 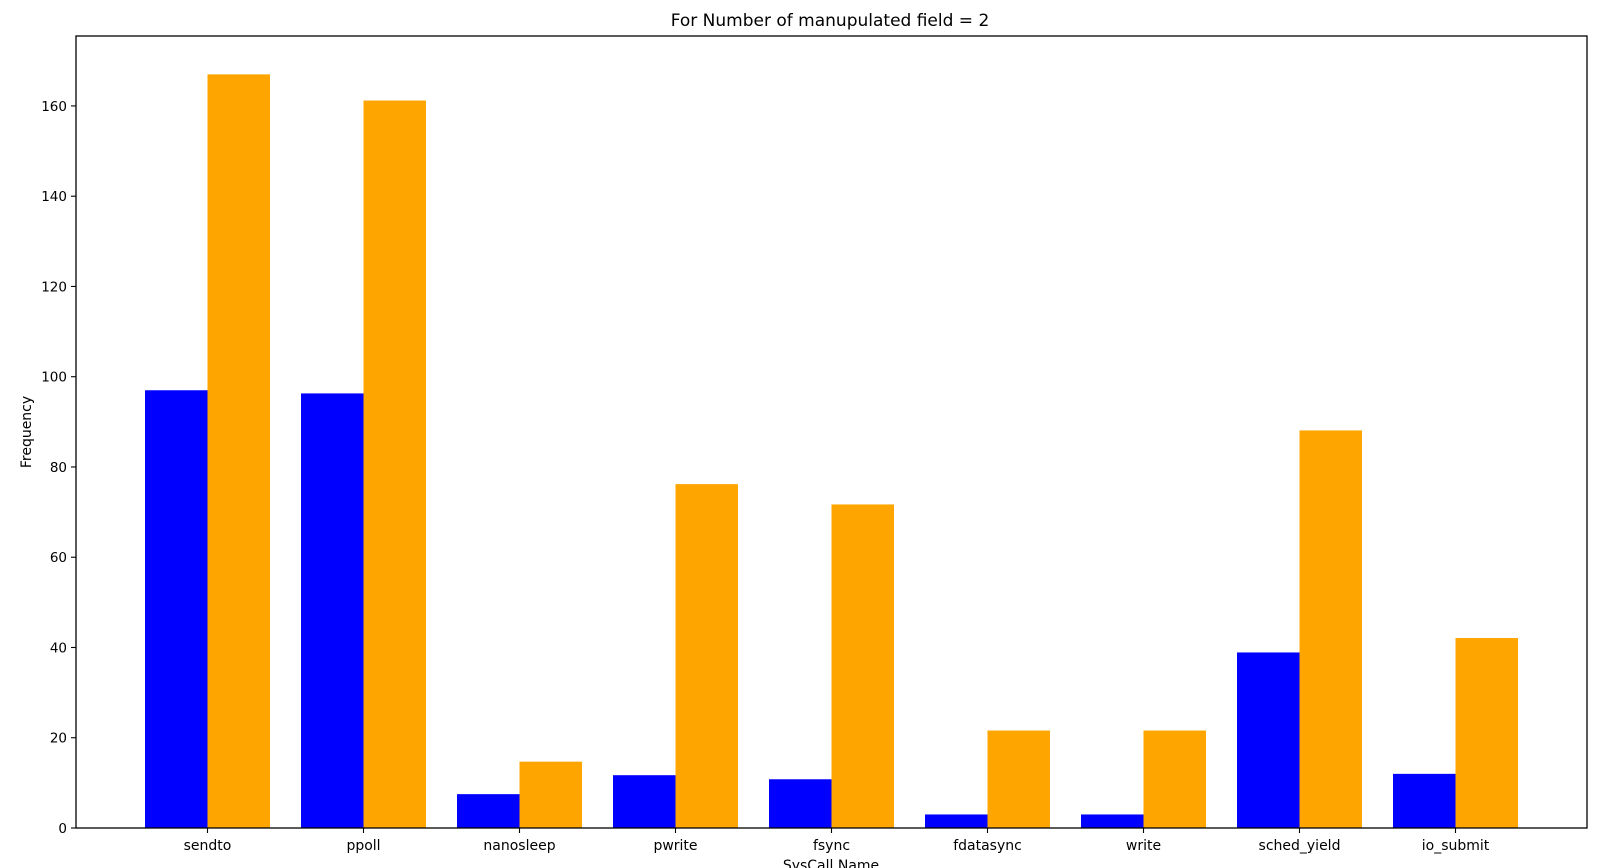 I want to click on y-axis-label: Frequency, so click(x=27, y=432).